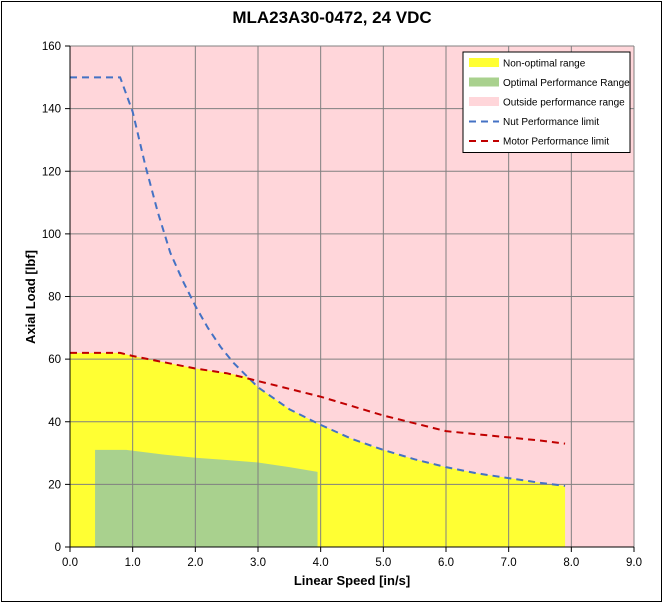  What do you see at coordinates (54, 485) in the screenshot?
I see `y-tick-label: 20` at bounding box center [54, 485].